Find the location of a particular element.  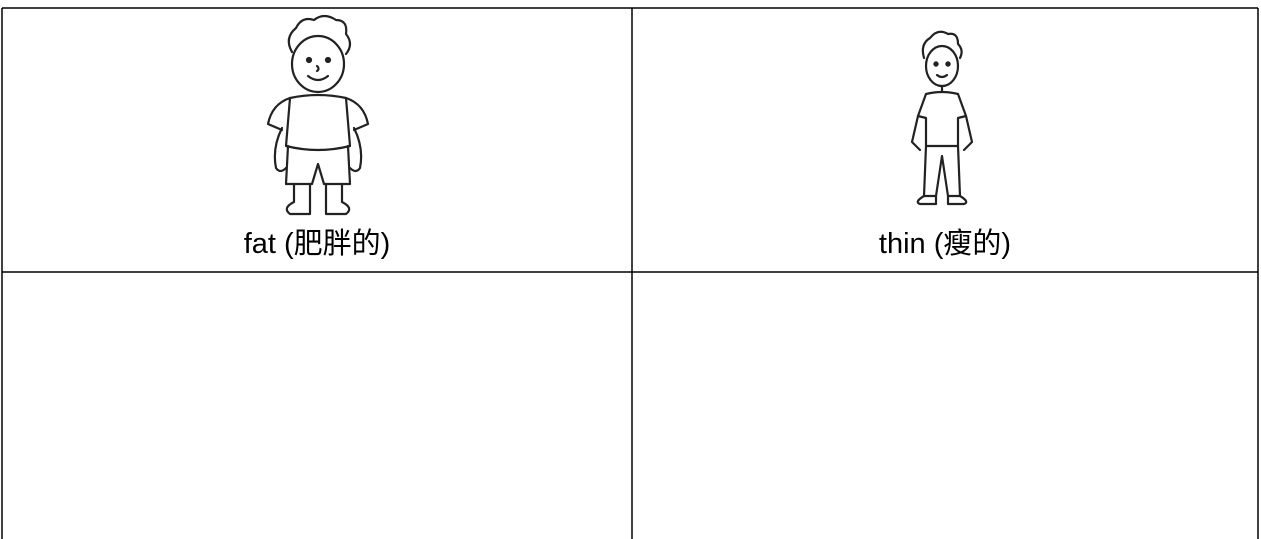

thin-boy-illustration is located at coordinates (942, 118).